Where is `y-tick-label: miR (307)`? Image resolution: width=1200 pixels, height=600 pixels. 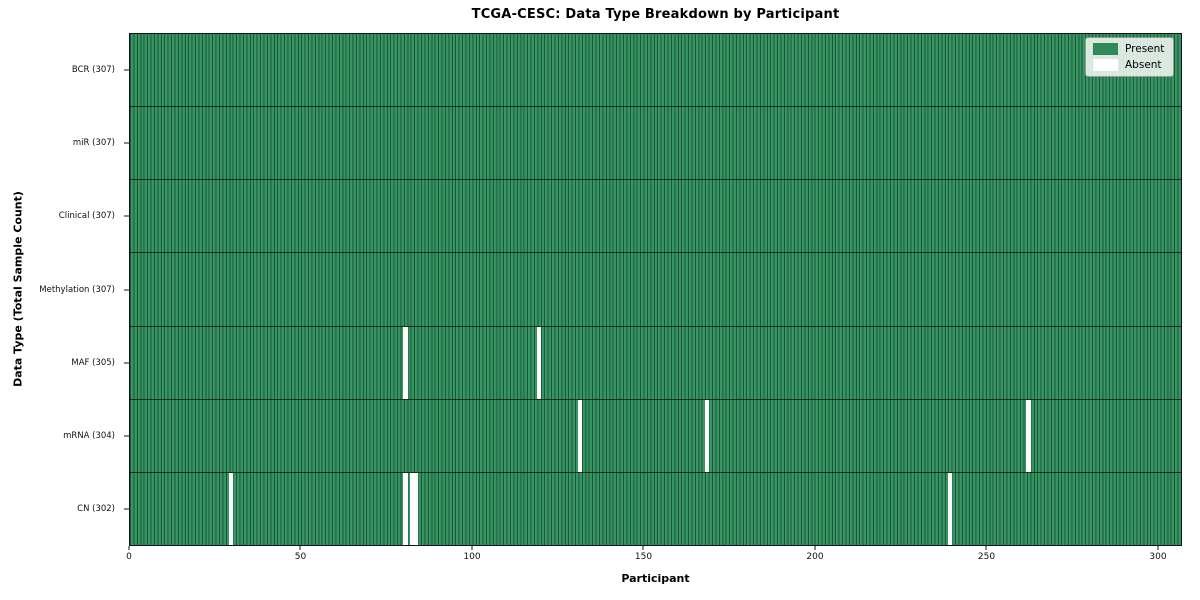
y-tick-label: miR (307) is located at coordinates (93, 142).